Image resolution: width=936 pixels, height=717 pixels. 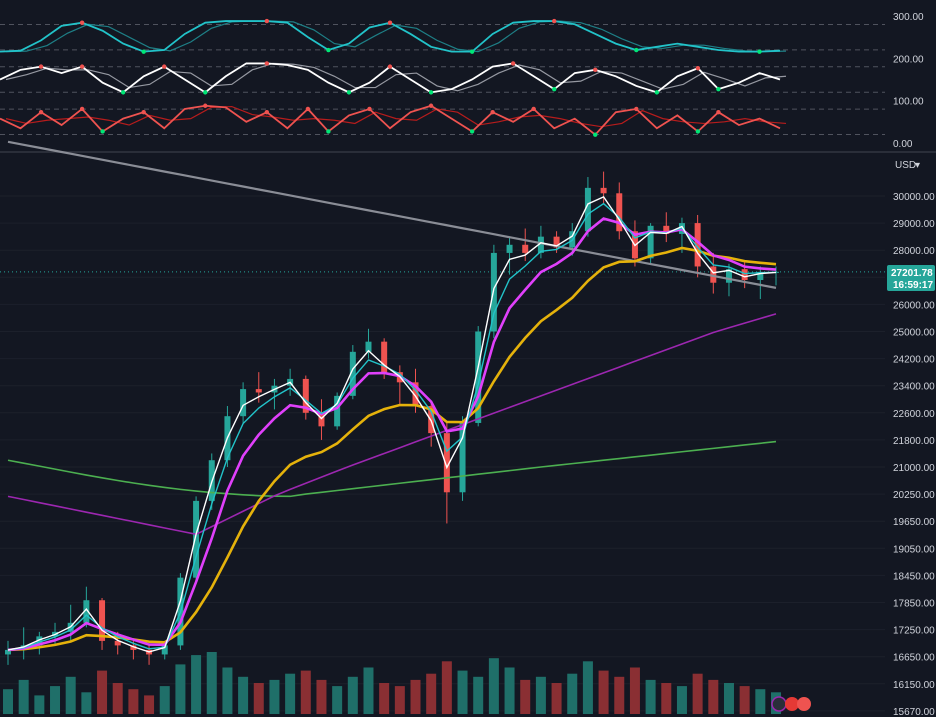 I want to click on price-tick-label: 20250.00, so click(x=914, y=495).